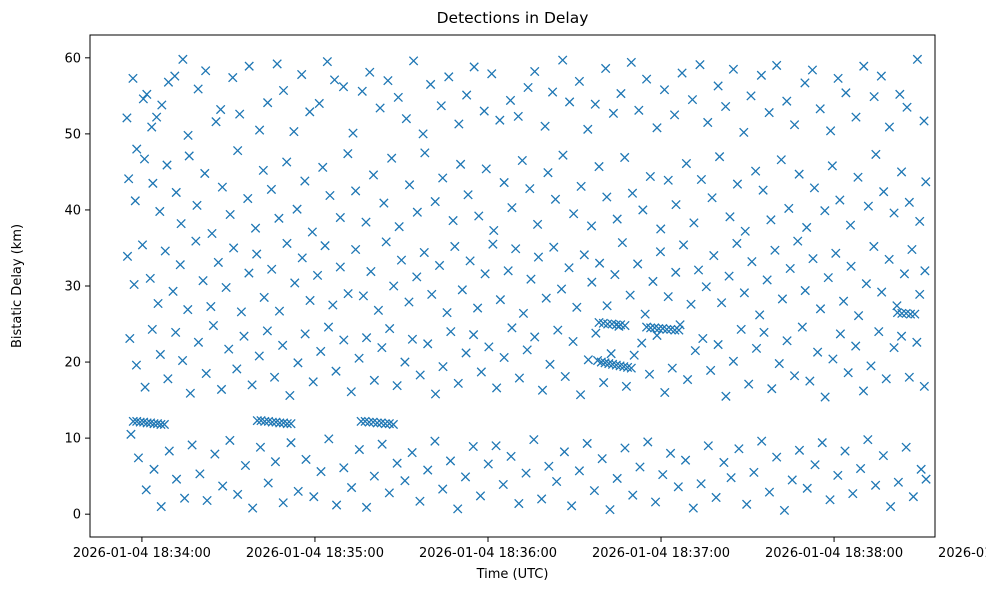 This screenshot has height=590, width=986. What do you see at coordinates (962, 553) in the screenshot?
I see `x-tick-label: 2026-01-04 18:39:00` at bounding box center [962, 553].